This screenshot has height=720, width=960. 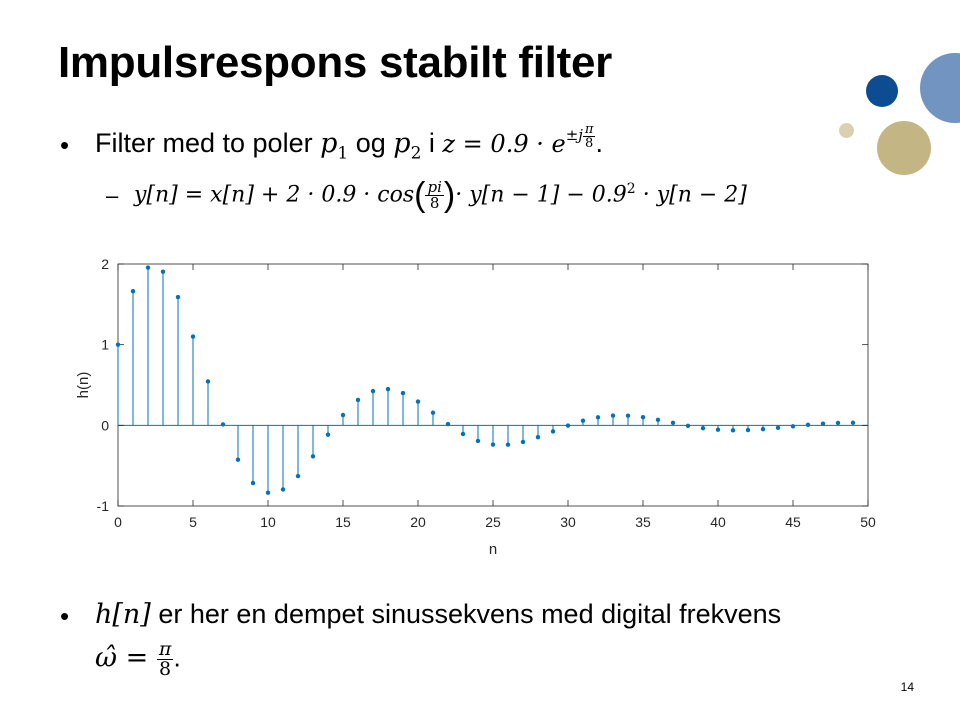 What do you see at coordinates (105, 425) in the screenshot?
I see `y-tick-label: 0` at bounding box center [105, 425].